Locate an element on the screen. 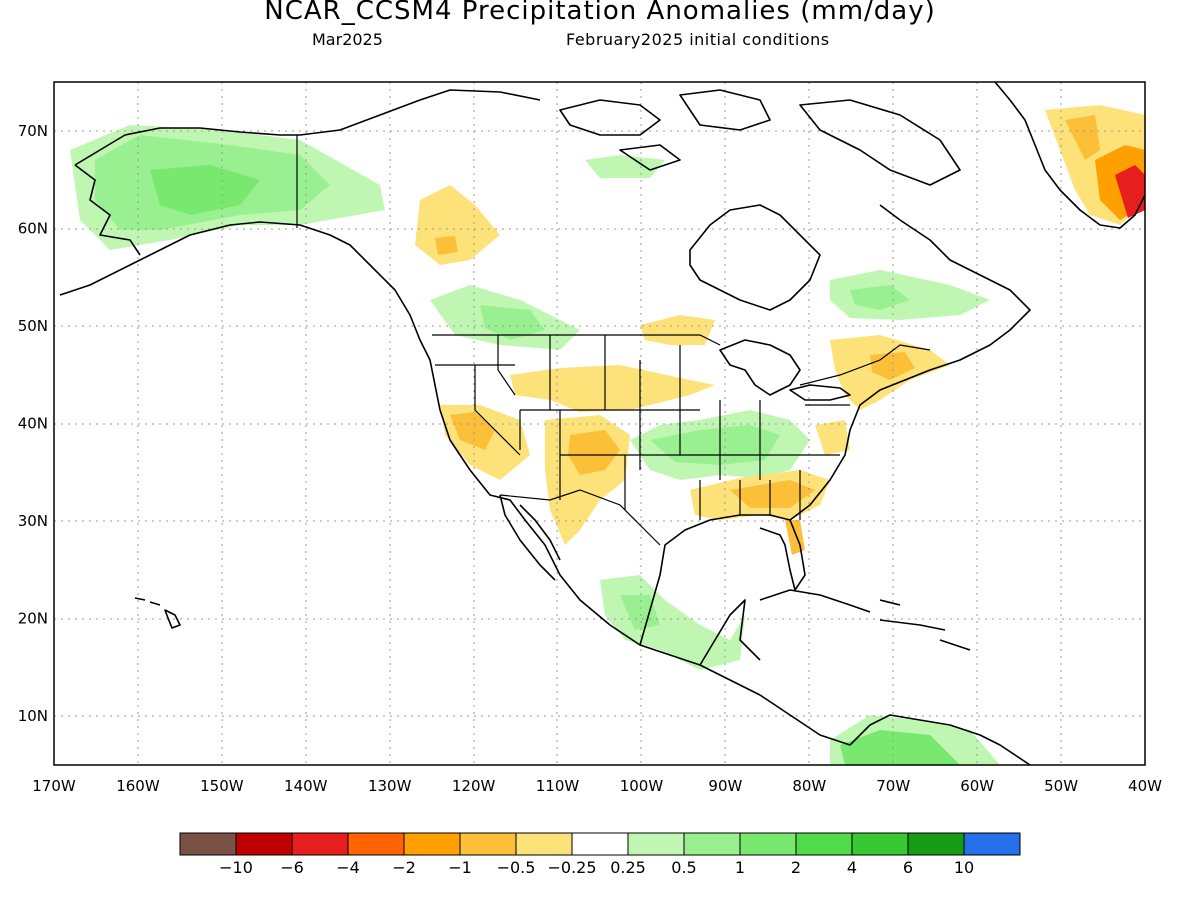 The image size is (1200, 900). anomaly-area-nunavut-wet is located at coordinates (625, 166).